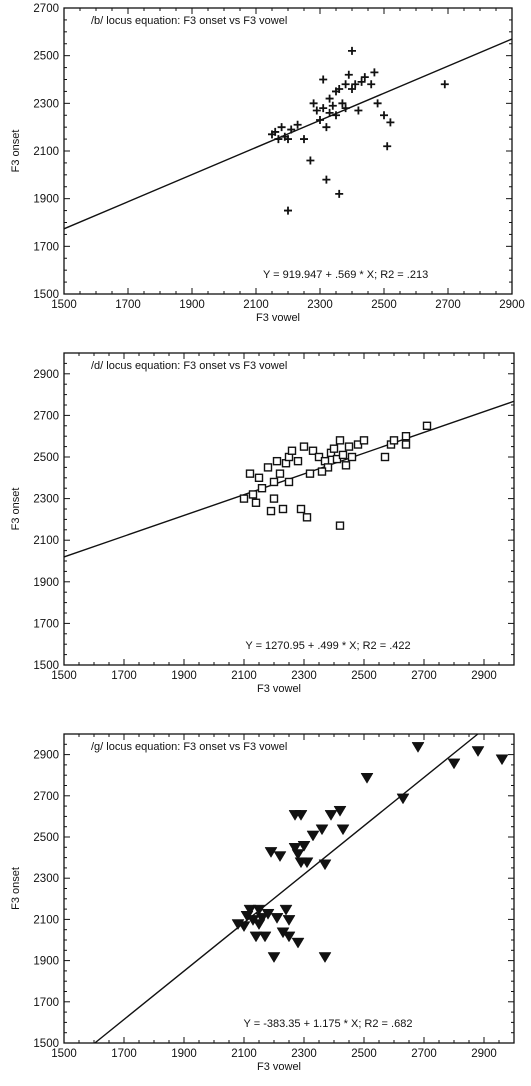 The image size is (531, 1086). I want to click on x-tick-label: 1700, so click(124, 1054).